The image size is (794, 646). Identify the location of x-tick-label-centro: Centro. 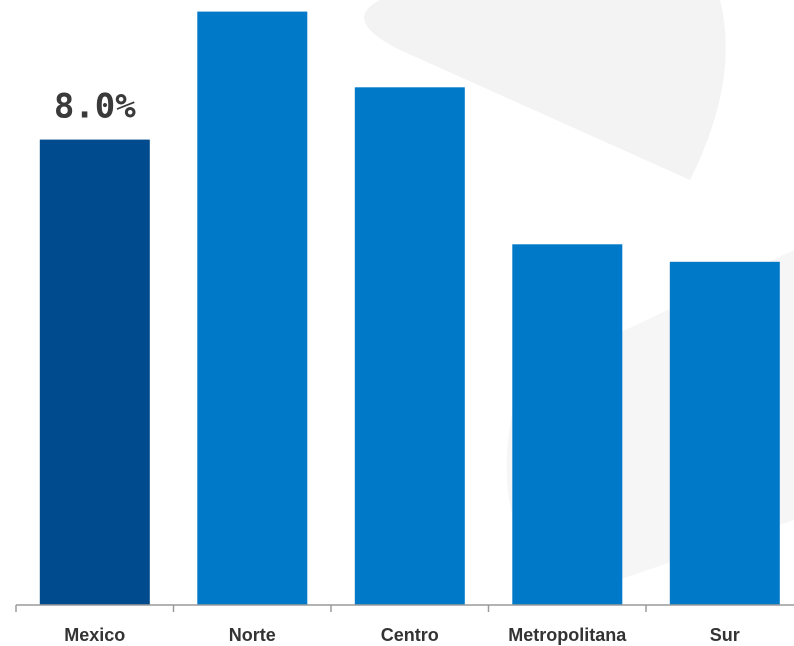
(410, 635).